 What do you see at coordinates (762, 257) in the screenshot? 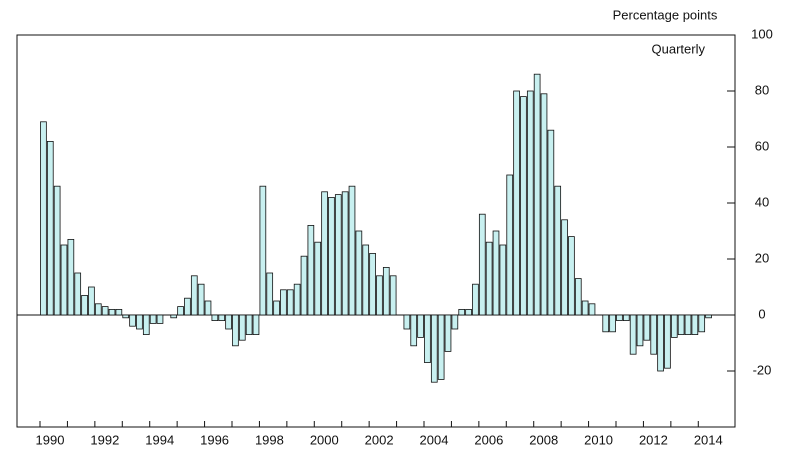
I see `y-tick-label: 20` at bounding box center [762, 257].